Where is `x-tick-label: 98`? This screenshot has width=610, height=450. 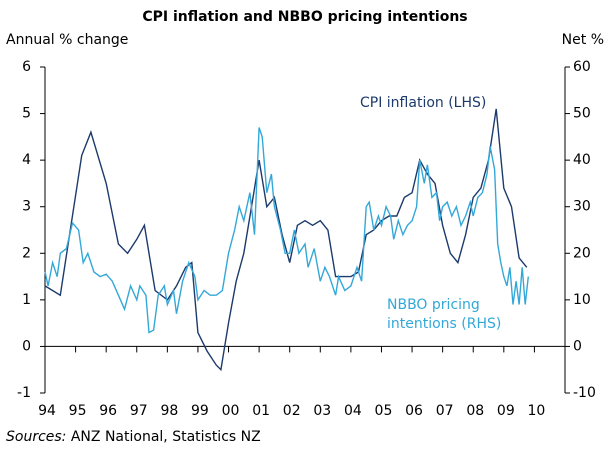
x-tick-label: 98 is located at coordinates (169, 411).